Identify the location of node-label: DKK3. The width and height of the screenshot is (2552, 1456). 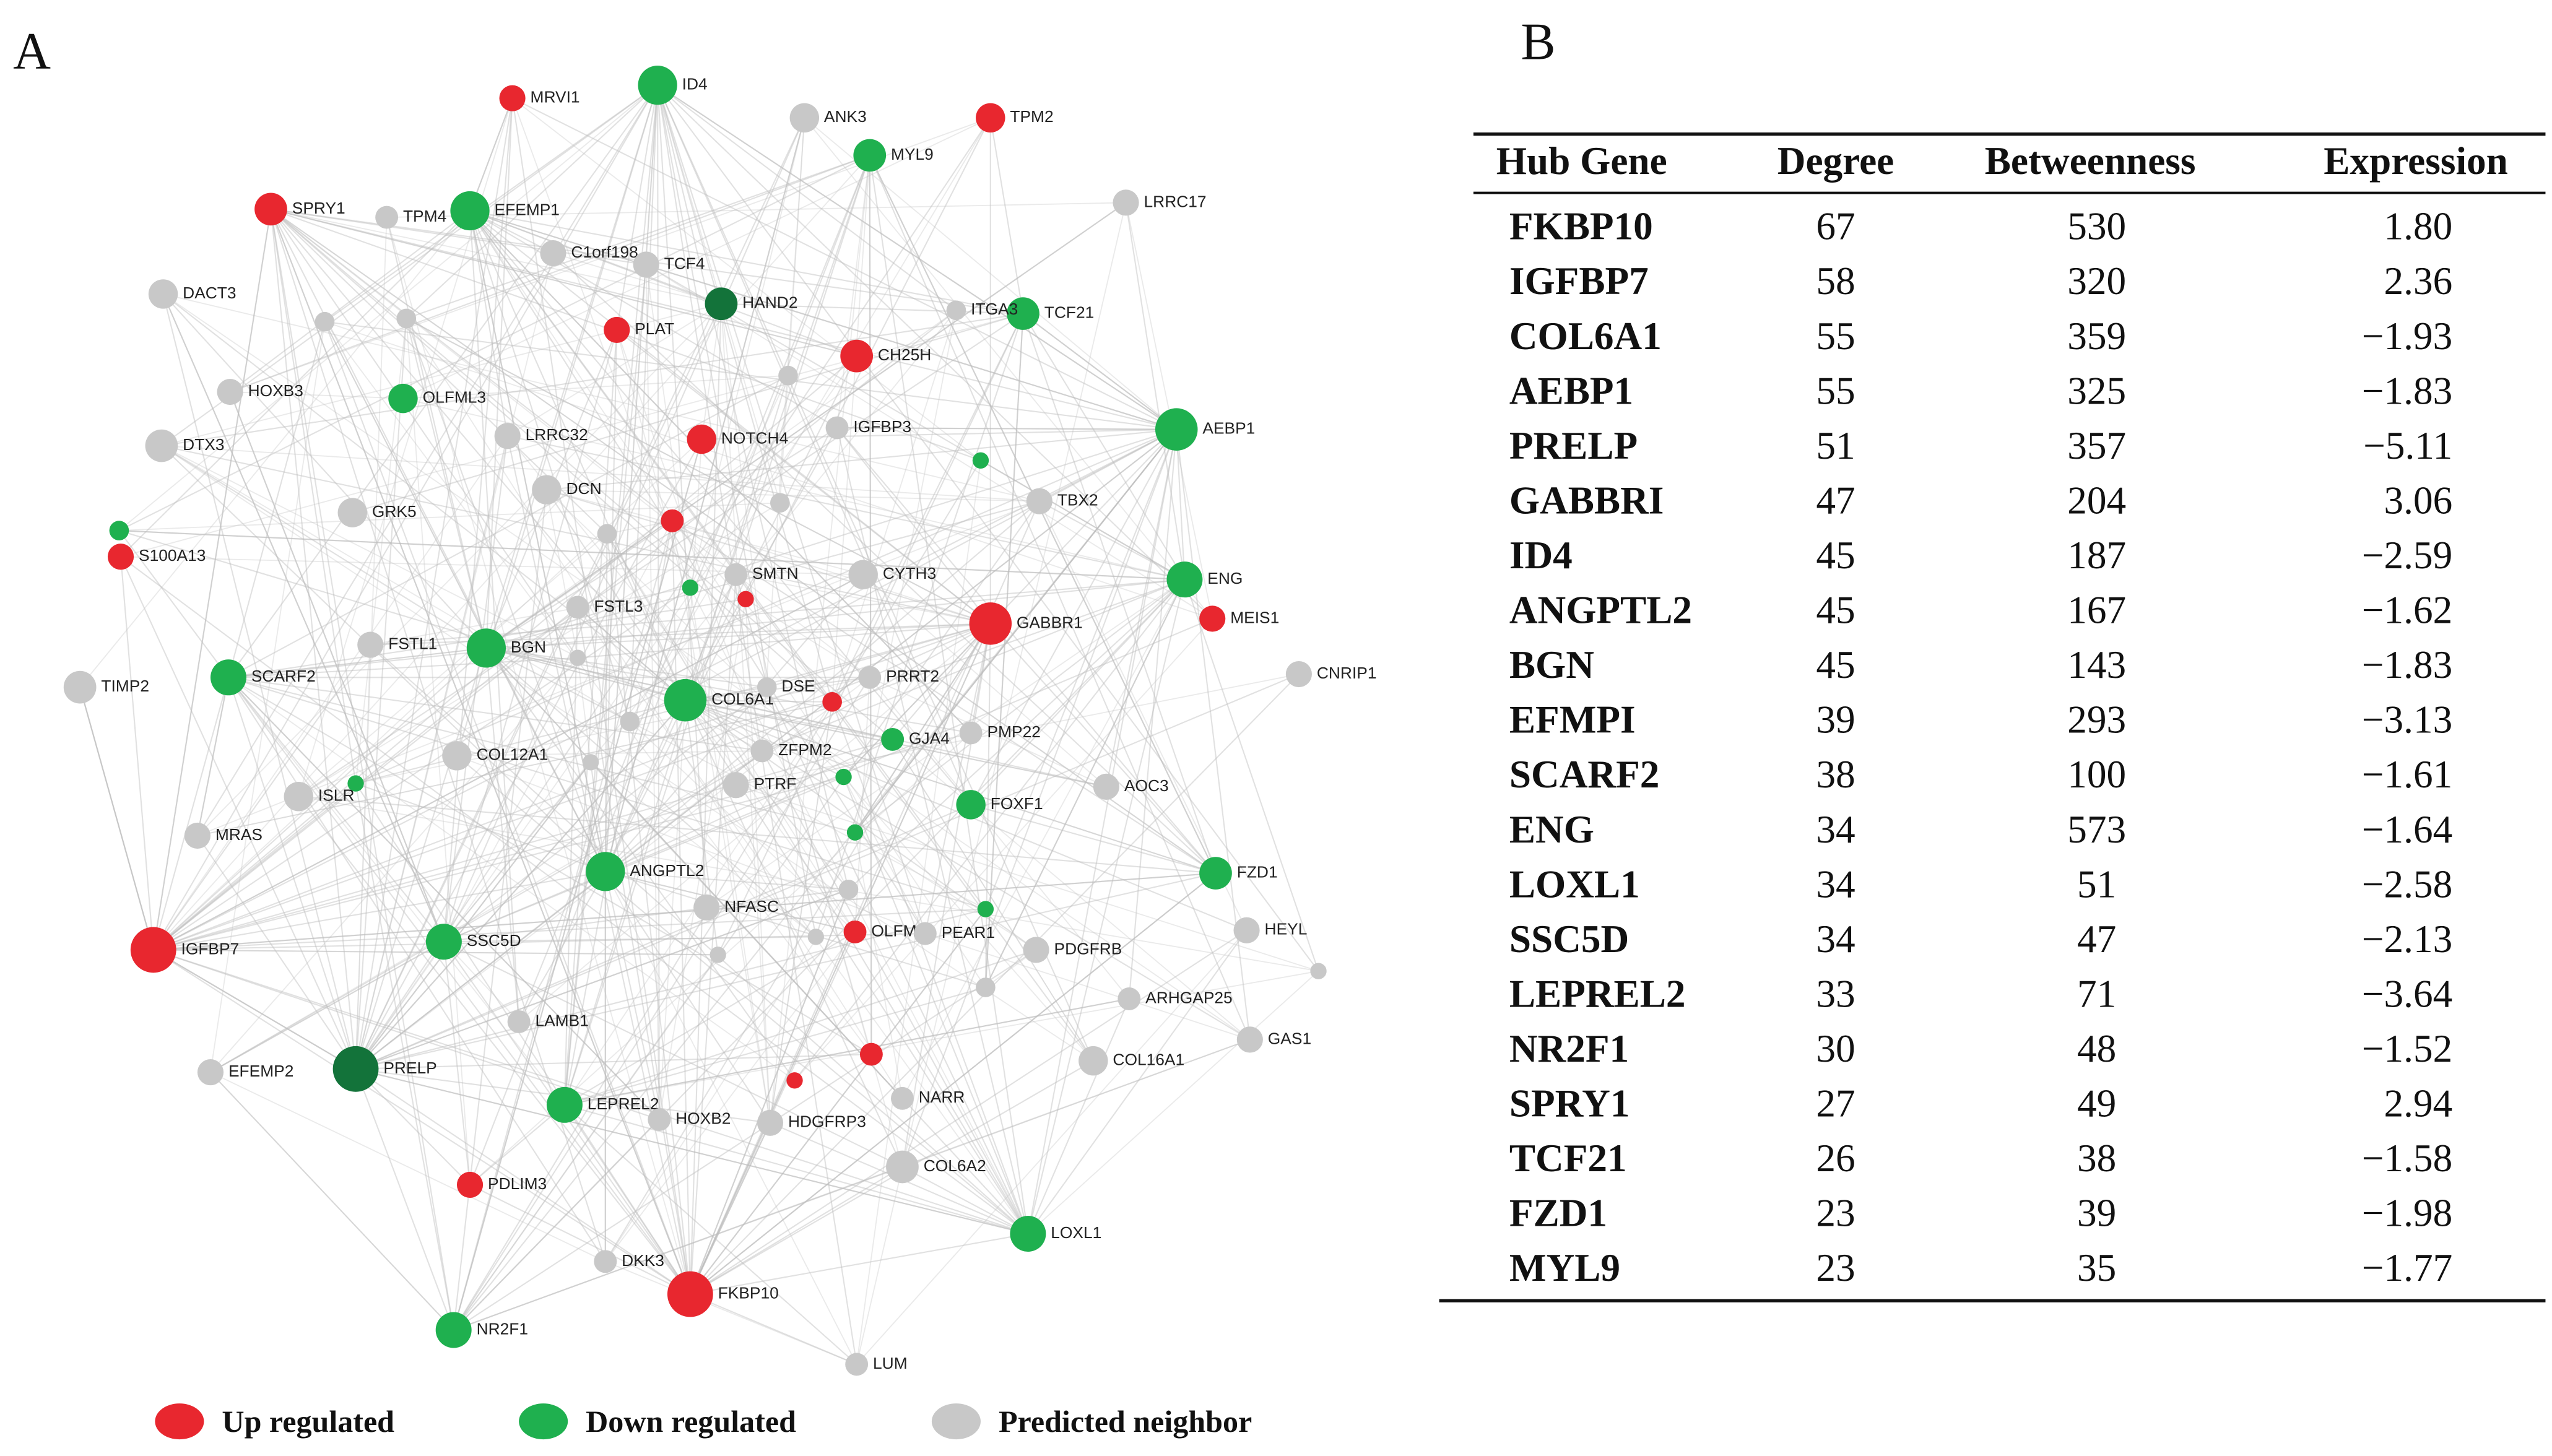
(643, 1260).